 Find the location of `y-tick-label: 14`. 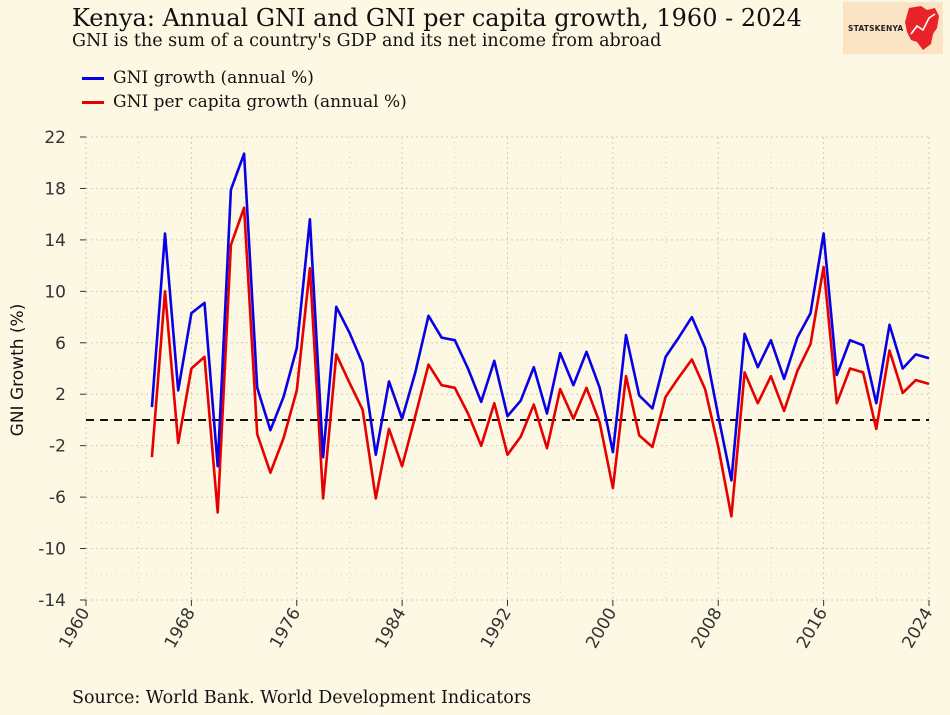

y-tick-label: 14 is located at coordinates (55, 241).